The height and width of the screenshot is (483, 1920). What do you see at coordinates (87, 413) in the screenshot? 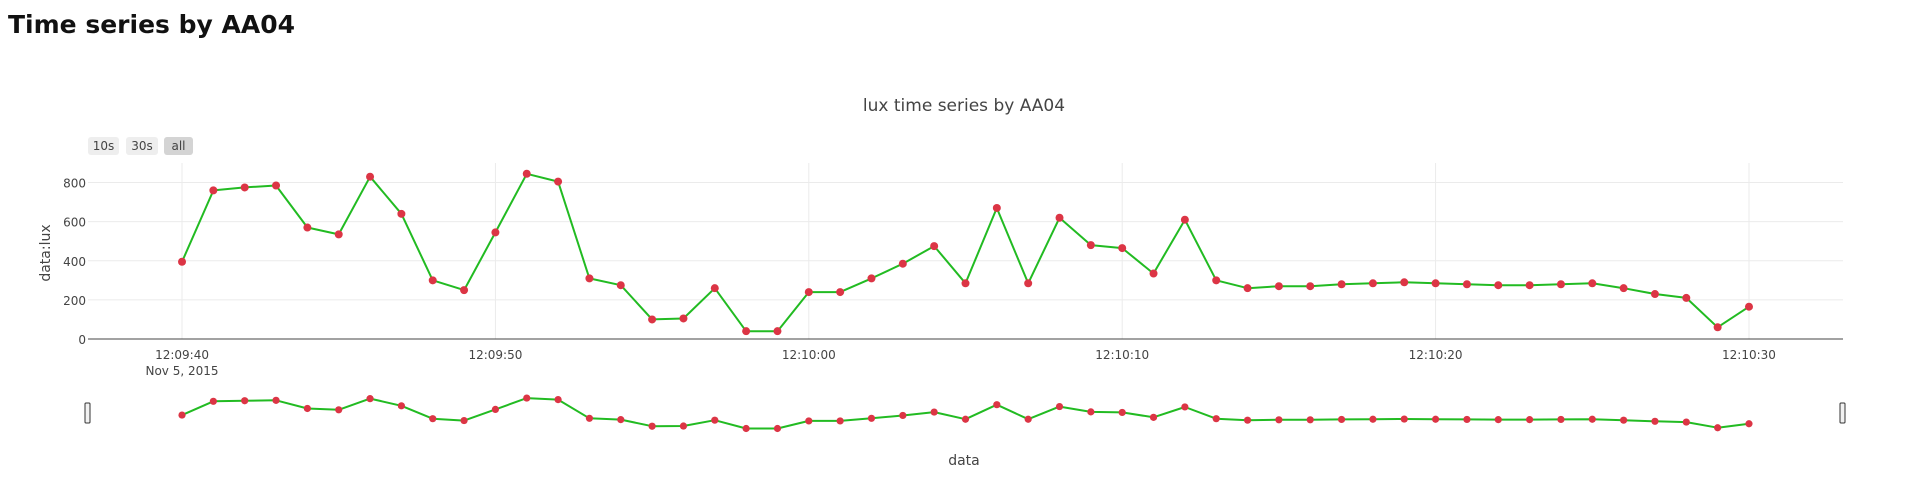
I see `range-slider-handle-left` at bounding box center [87, 413].